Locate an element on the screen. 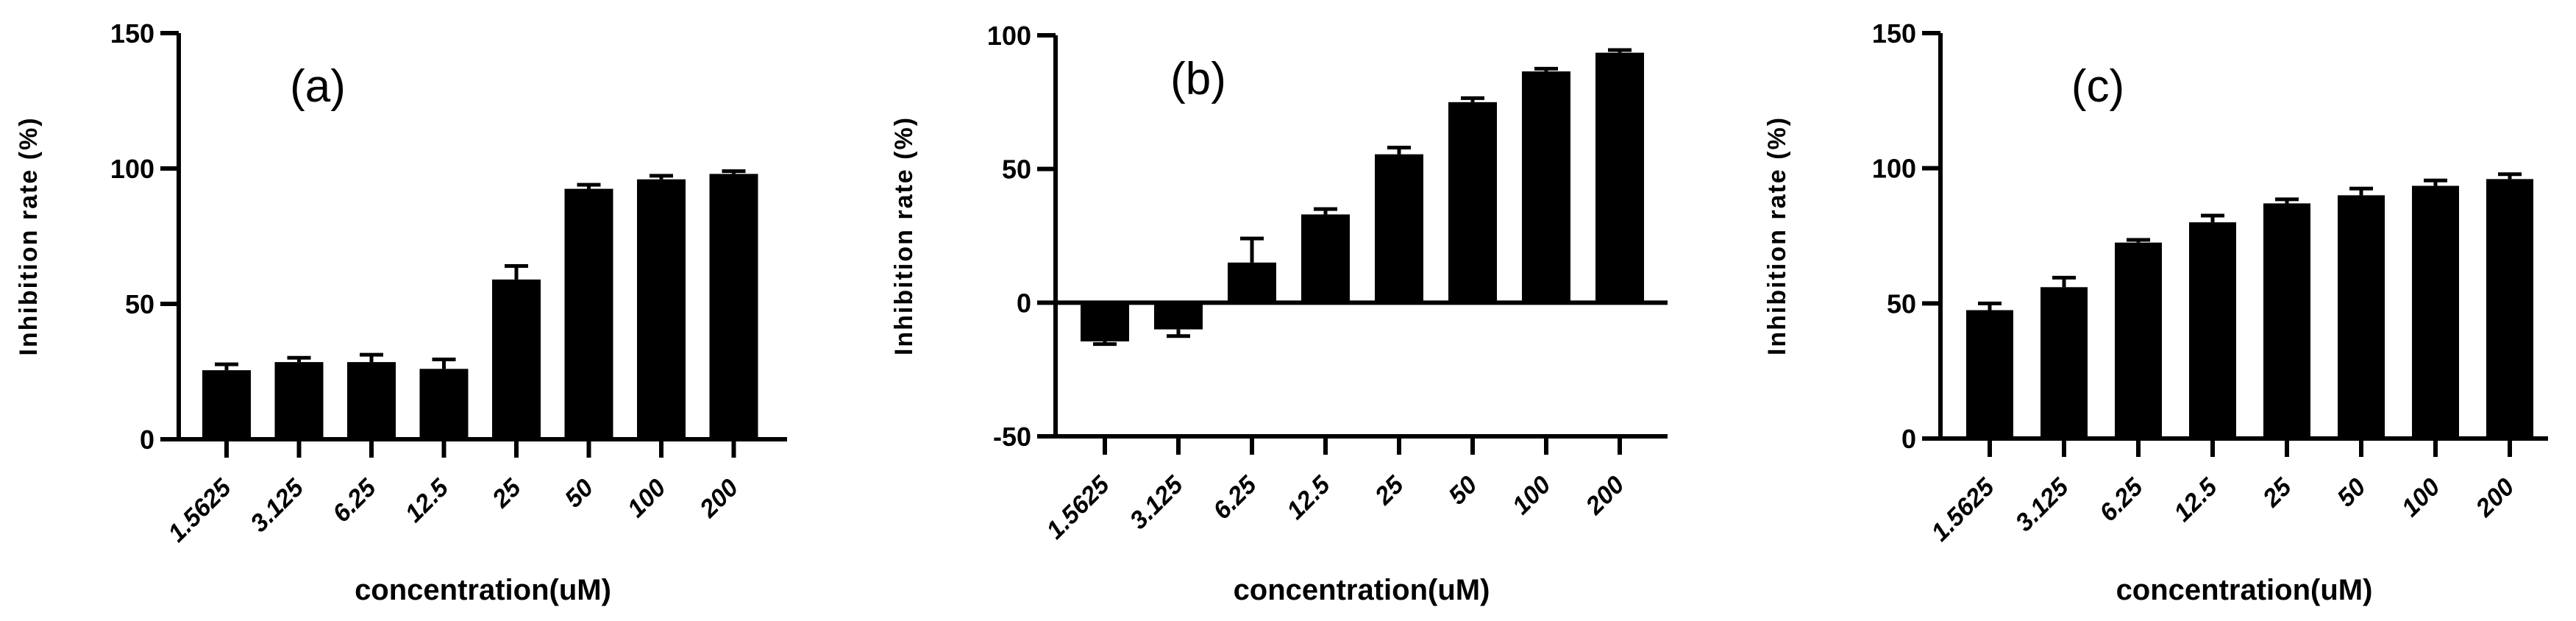 The height and width of the screenshot is (621, 2576). panel-label: (c) is located at coordinates (2097, 86).